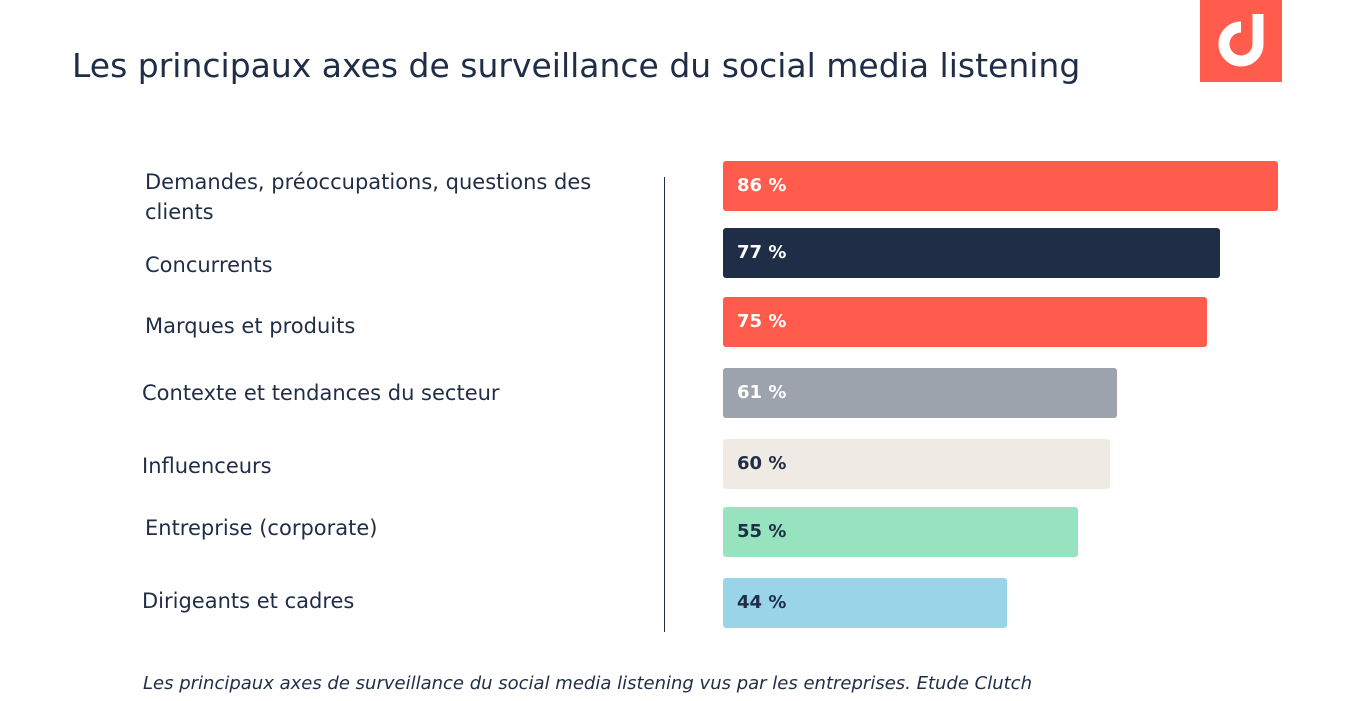 The width and height of the screenshot is (1363, 701). What do you see at coordinates (1000, 186) in the screenshot?
I see `bar: 86 %` at bounding box center [1000, 186].